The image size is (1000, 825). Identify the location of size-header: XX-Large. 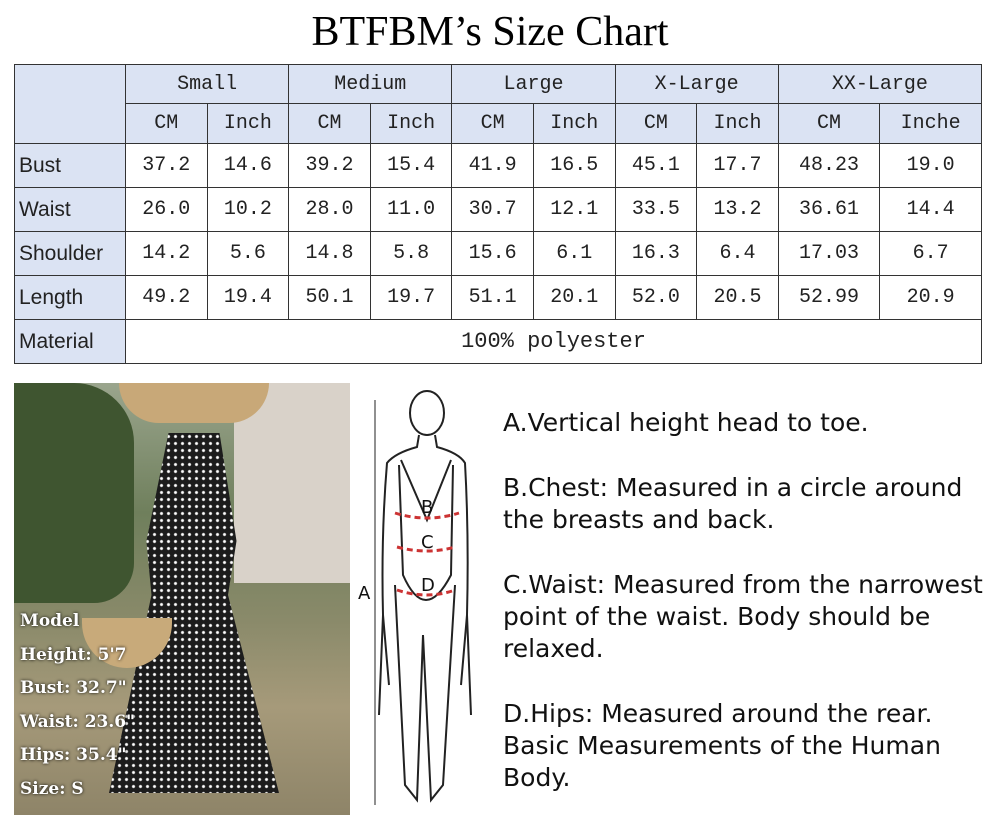
(880, 84).